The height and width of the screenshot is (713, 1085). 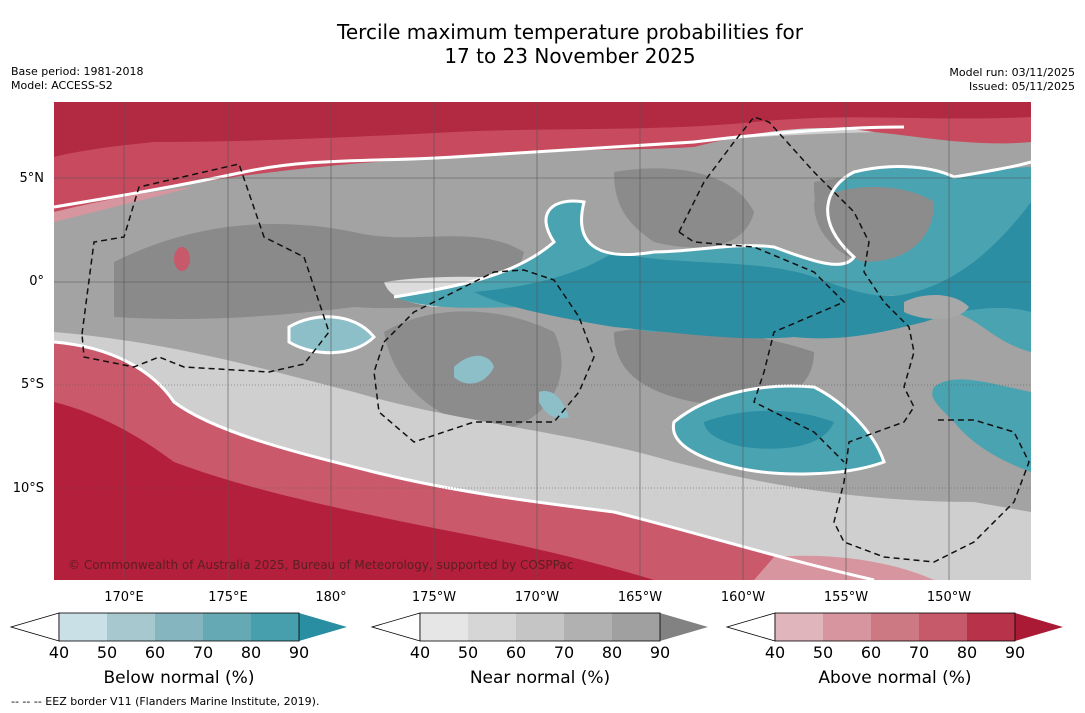 I want to click on cbar-above-high-extension, so click(x=1039, y=627).